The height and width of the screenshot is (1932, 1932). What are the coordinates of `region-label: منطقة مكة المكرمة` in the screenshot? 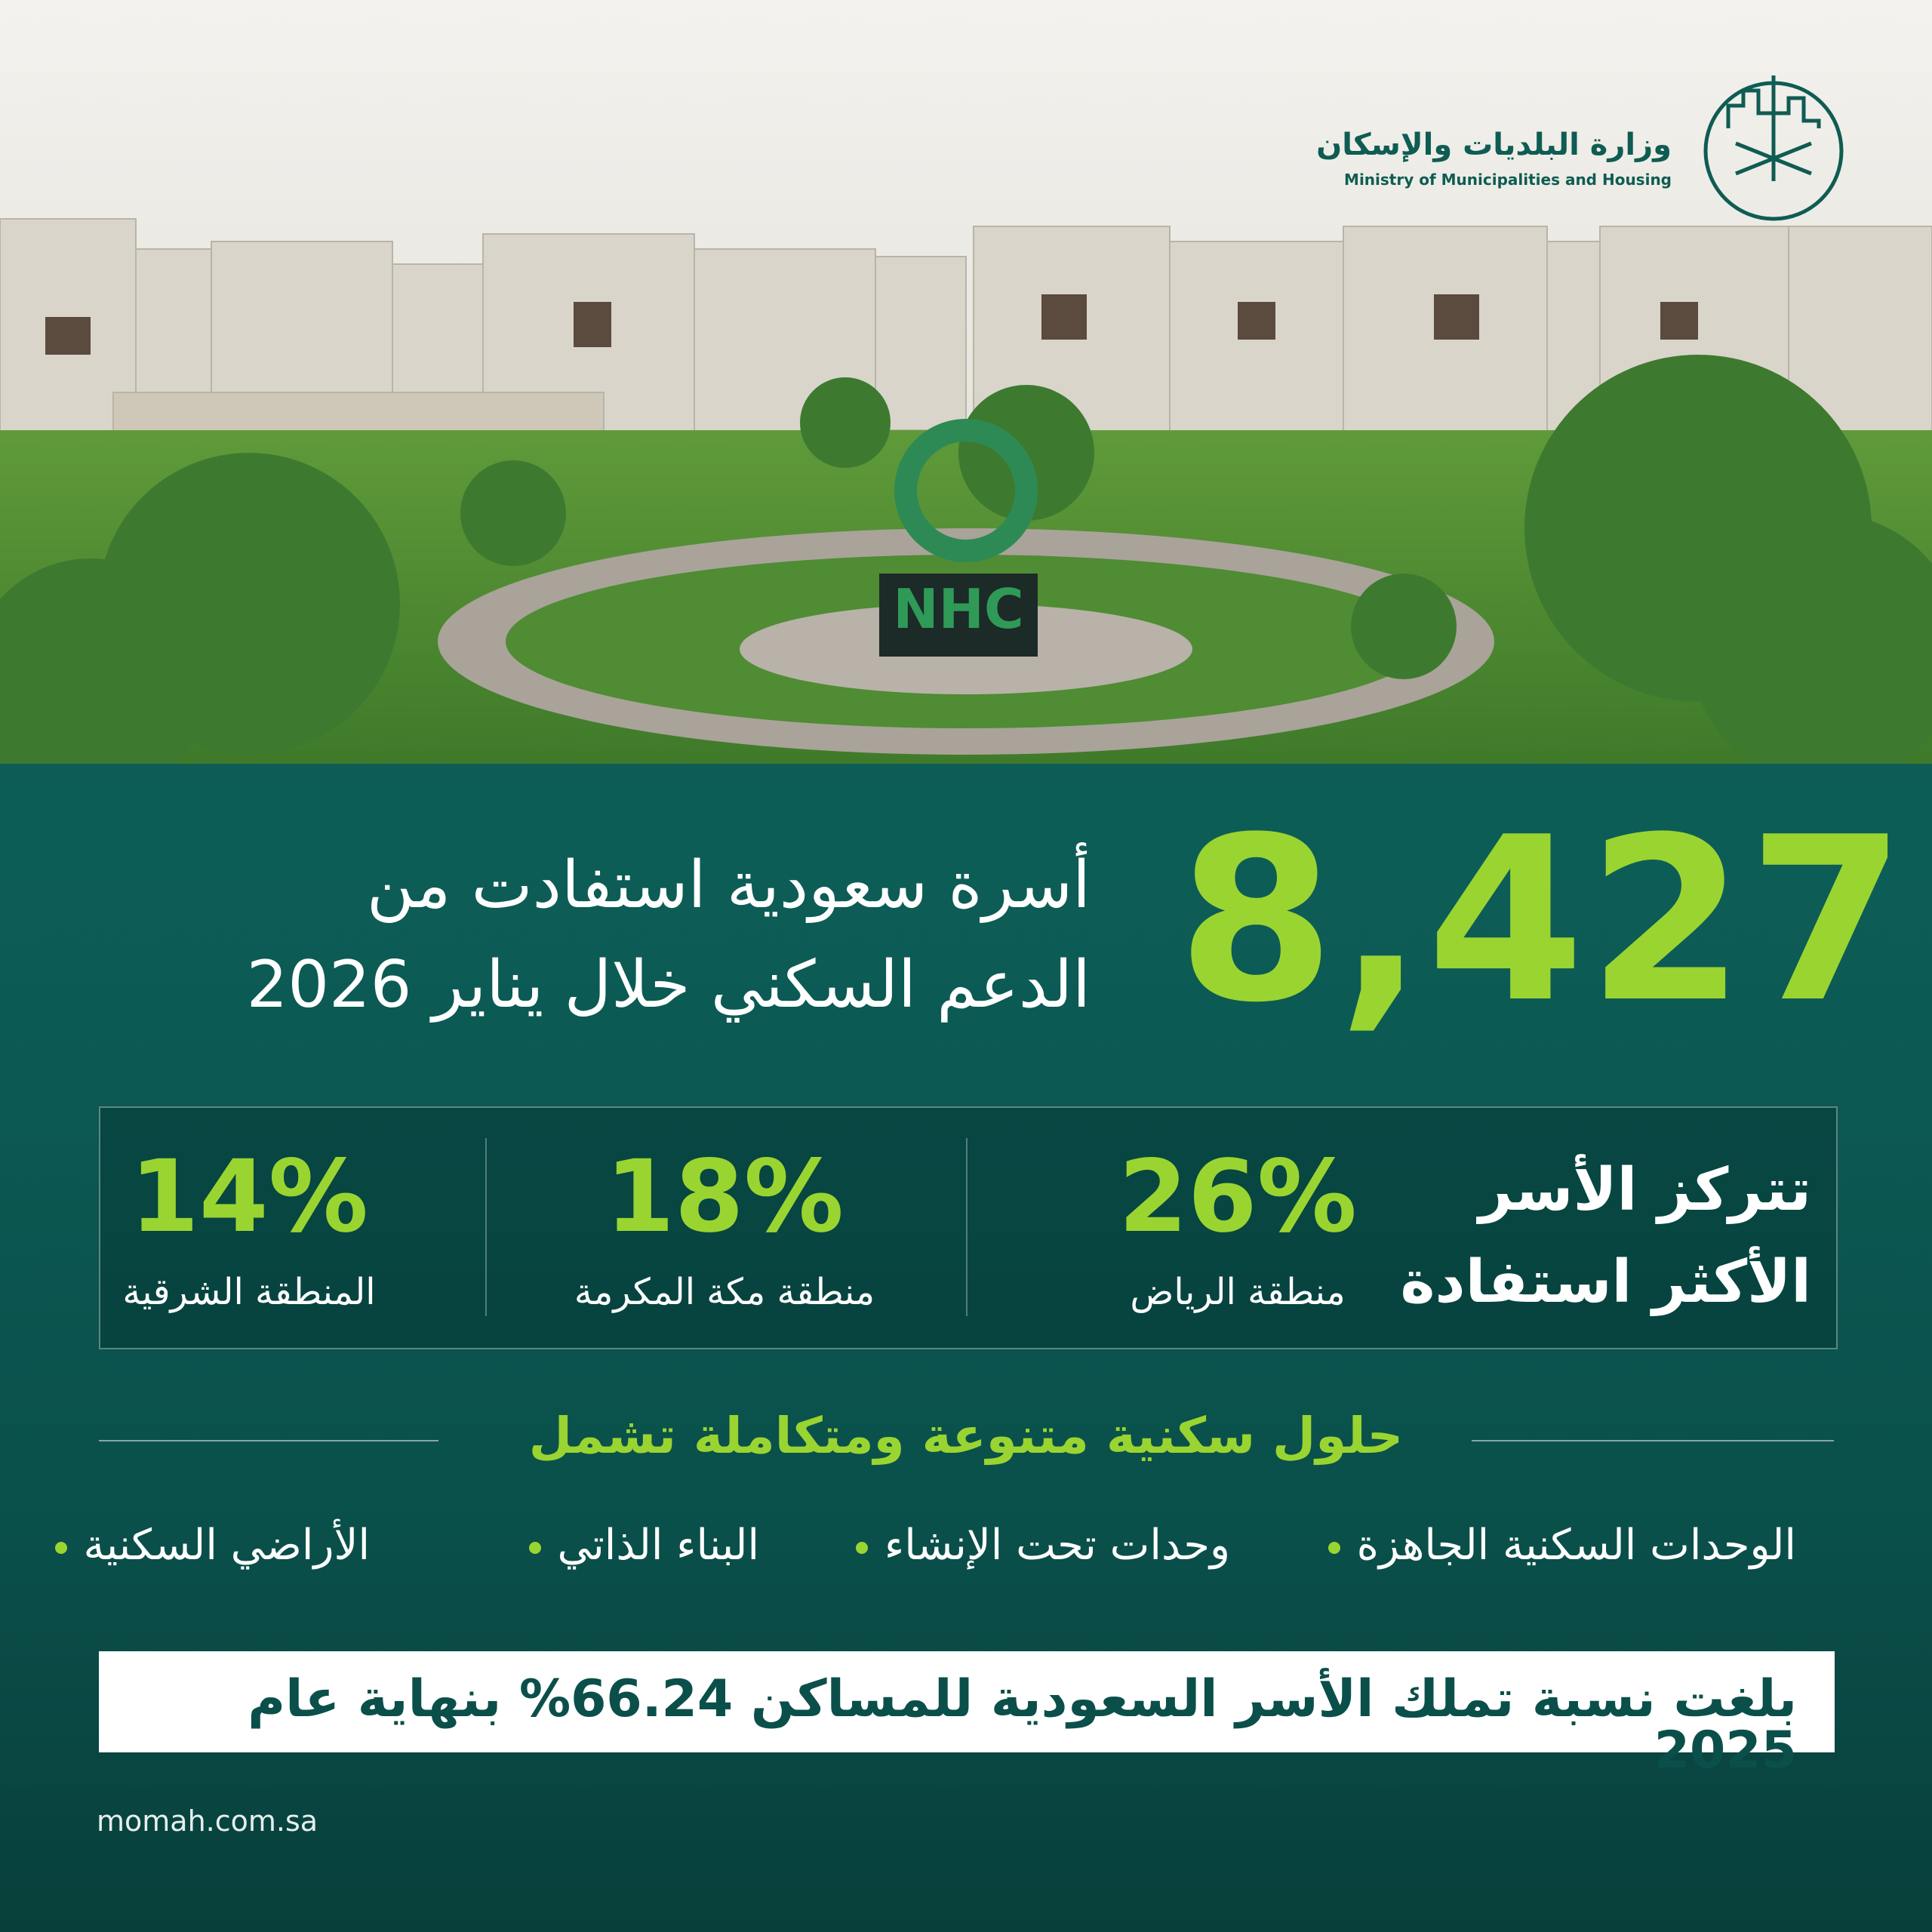 It's located at (724, 1292).